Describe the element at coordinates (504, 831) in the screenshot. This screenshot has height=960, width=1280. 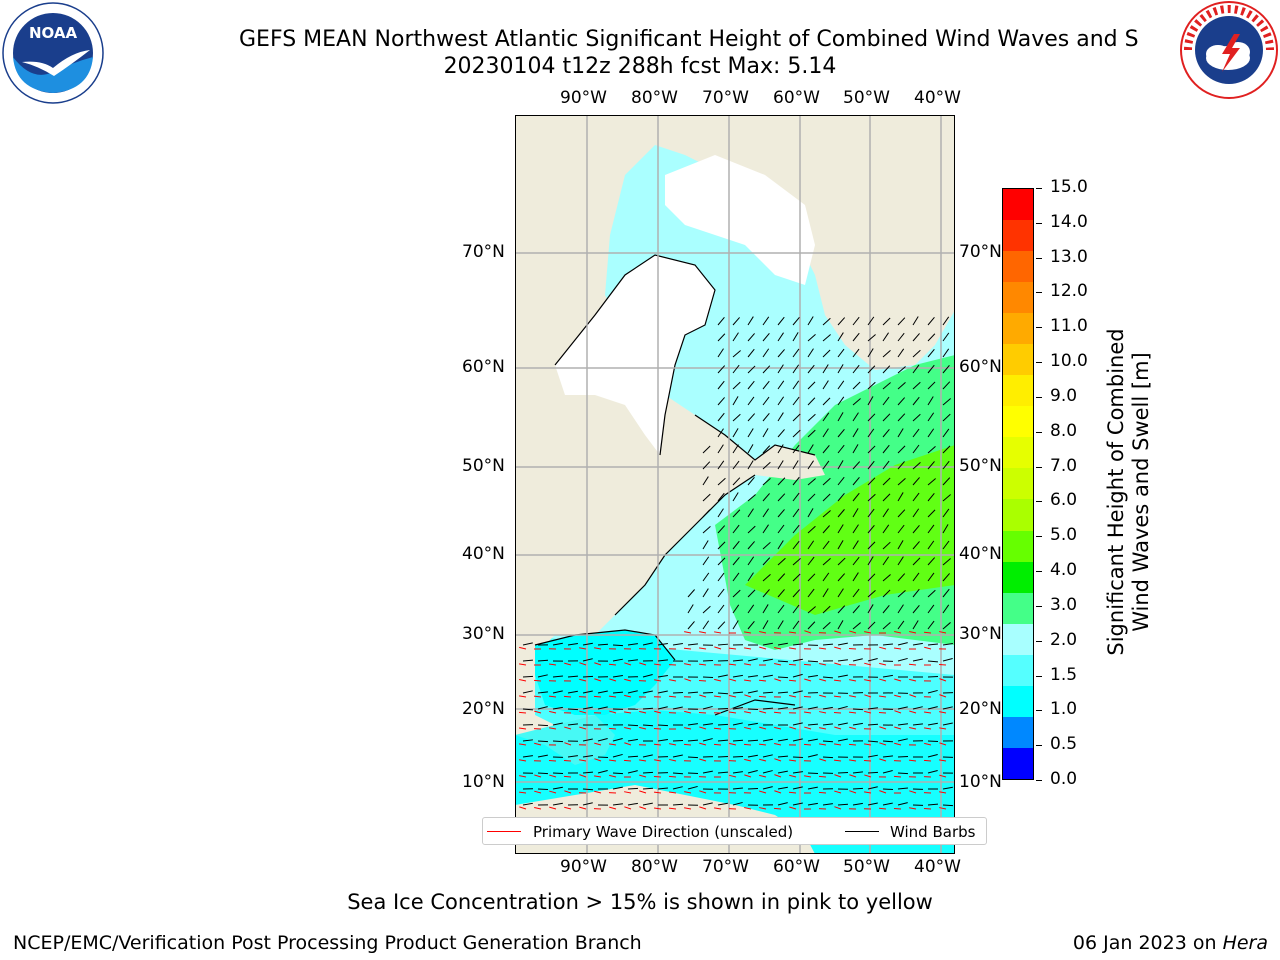
I see `wave-direction-legend-line` at that location.